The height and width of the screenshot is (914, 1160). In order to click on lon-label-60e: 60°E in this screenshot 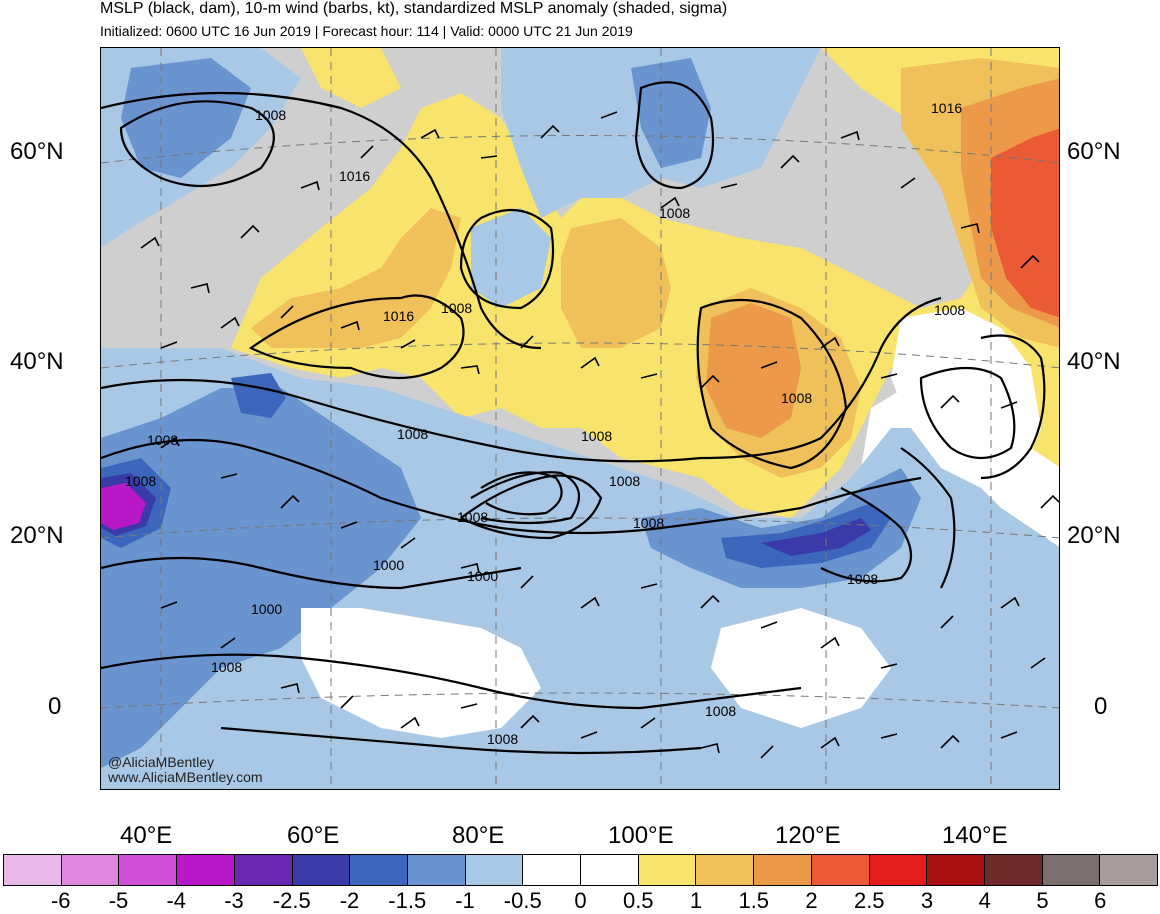, I will do `click(313, 835)`.